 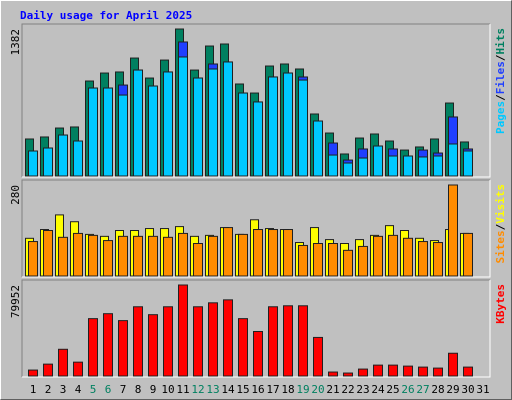 I want to click on x-tick-label: 3, so click(x=63, y=389).